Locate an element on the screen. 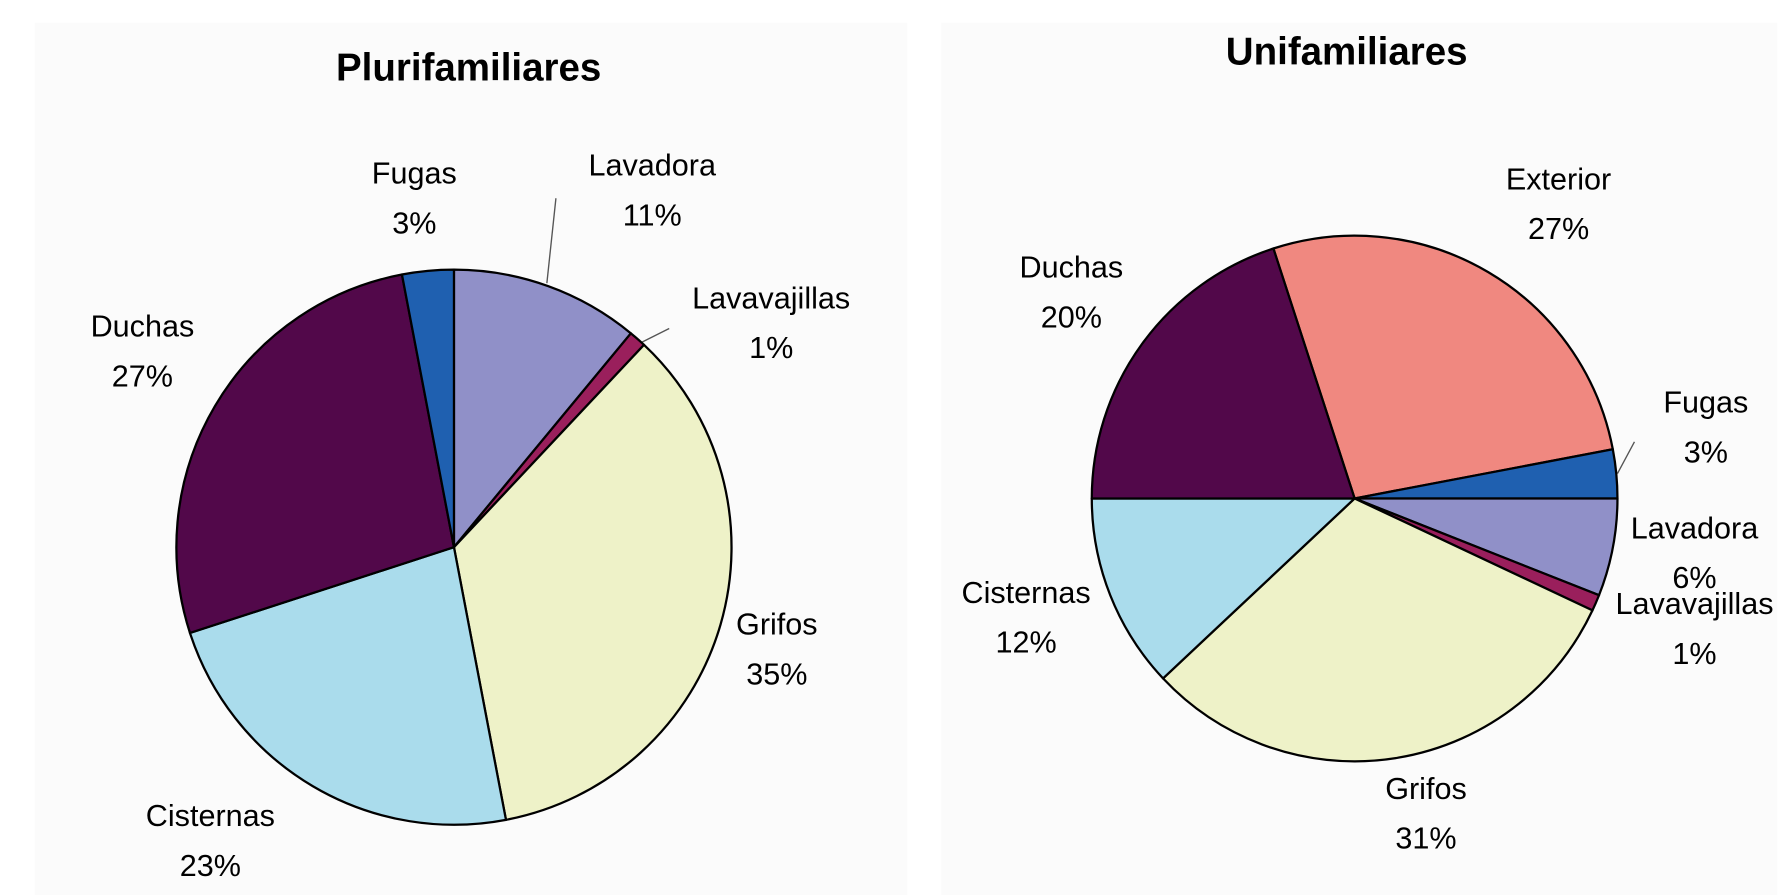 Image resolution: width=1778 pixels, height=895 pixels. data-label: 12% is located at coordinates (1025, 643).